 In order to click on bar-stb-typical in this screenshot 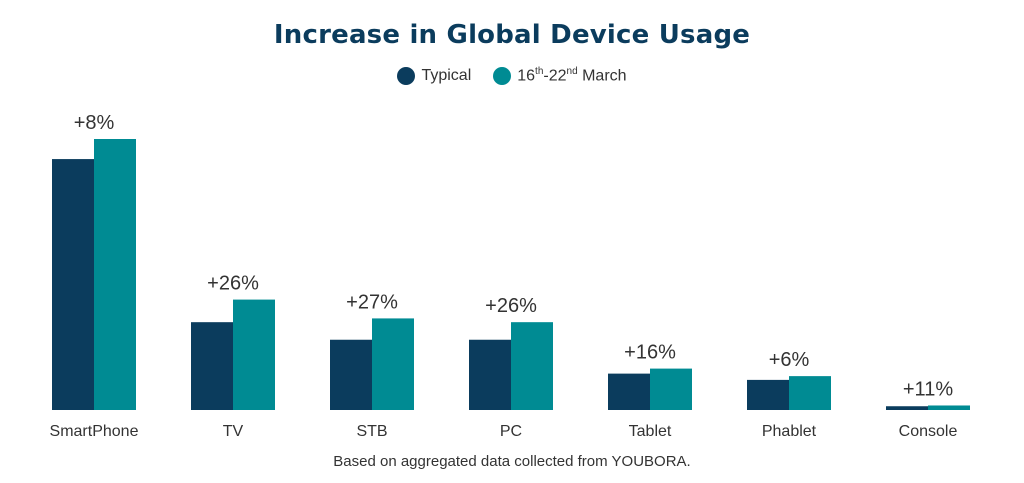, I will do `click(351, 374)`.